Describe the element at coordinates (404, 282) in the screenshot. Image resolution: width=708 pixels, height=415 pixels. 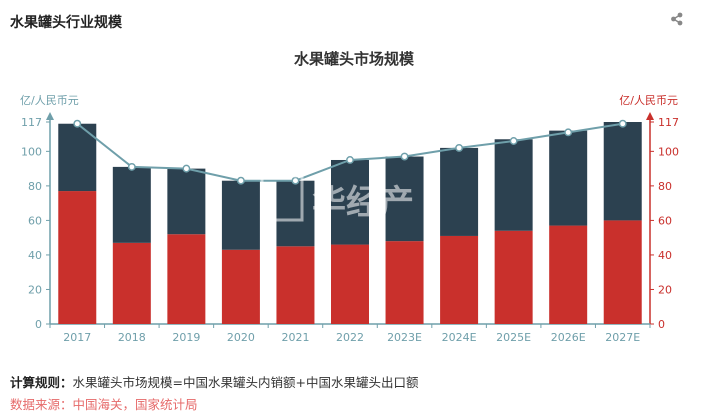
I see `bar-2023E-s0` at that location.